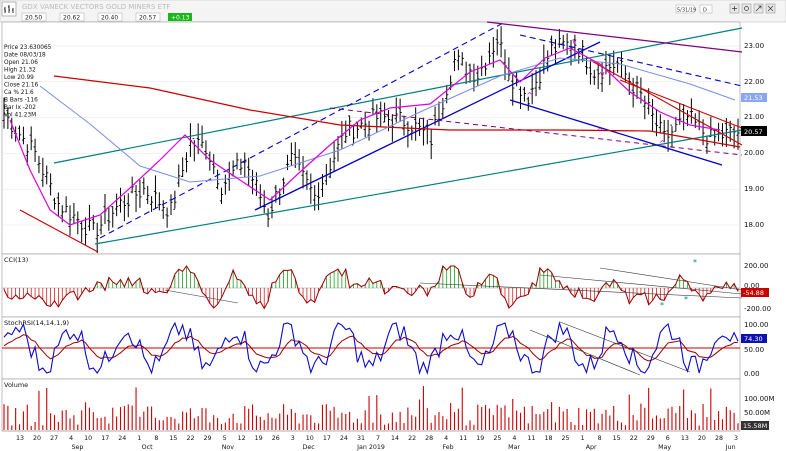 The height and width of the screenshot is (451, 786). I want to click on day-label: 11, so click(463, 438).